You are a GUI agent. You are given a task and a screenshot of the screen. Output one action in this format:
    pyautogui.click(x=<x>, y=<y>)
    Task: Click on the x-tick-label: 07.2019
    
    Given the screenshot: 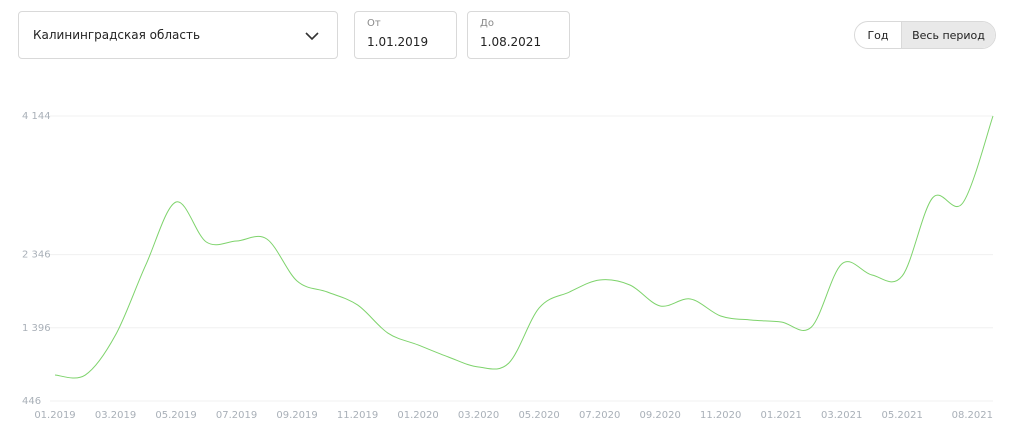 What is the action you would take?
    pyautogui.click(x=236, y=415)
    